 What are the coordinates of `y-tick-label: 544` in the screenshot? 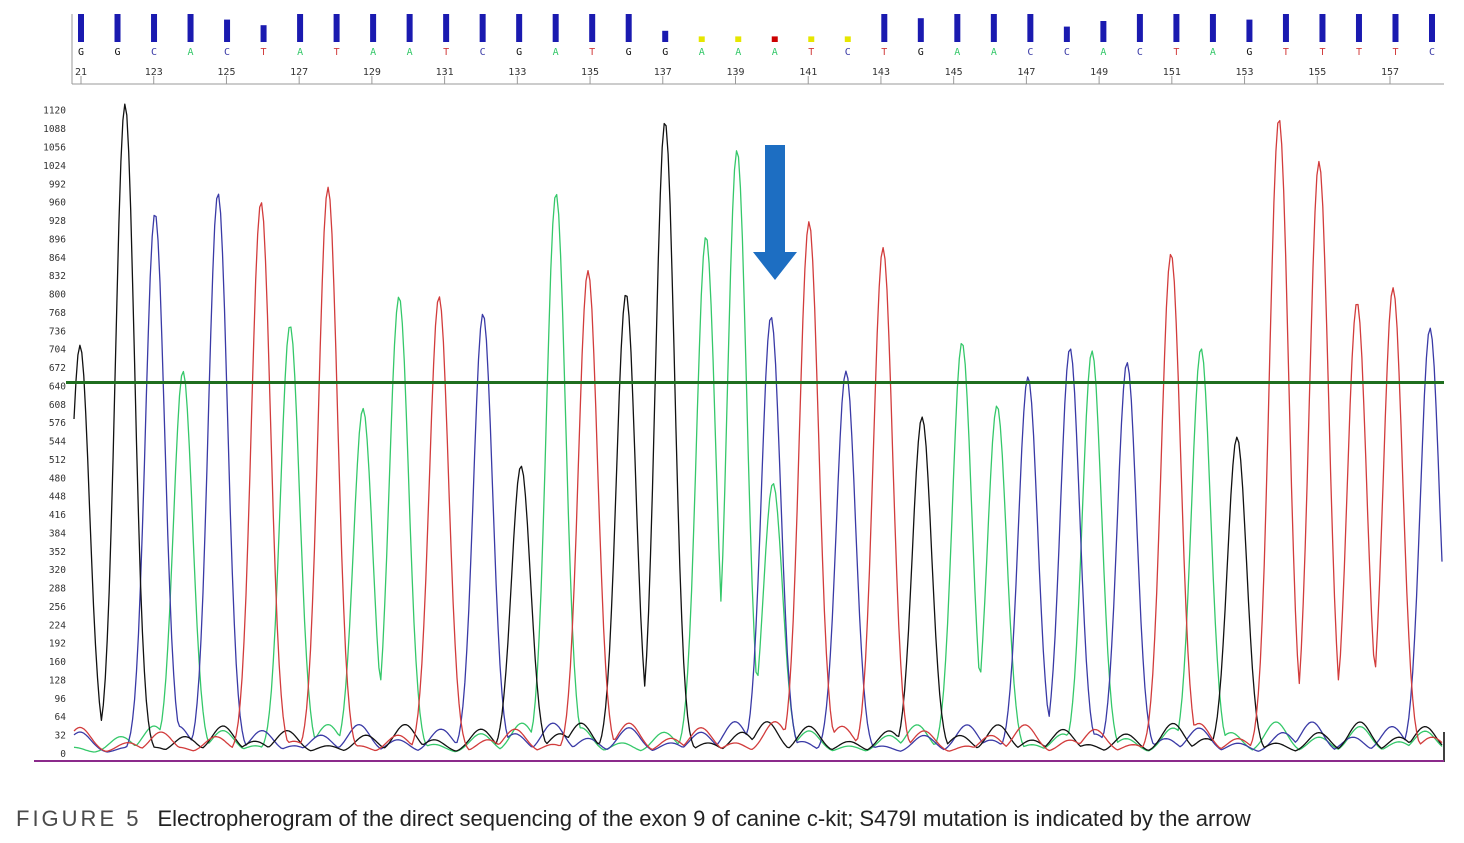 It's located at (57, 442).